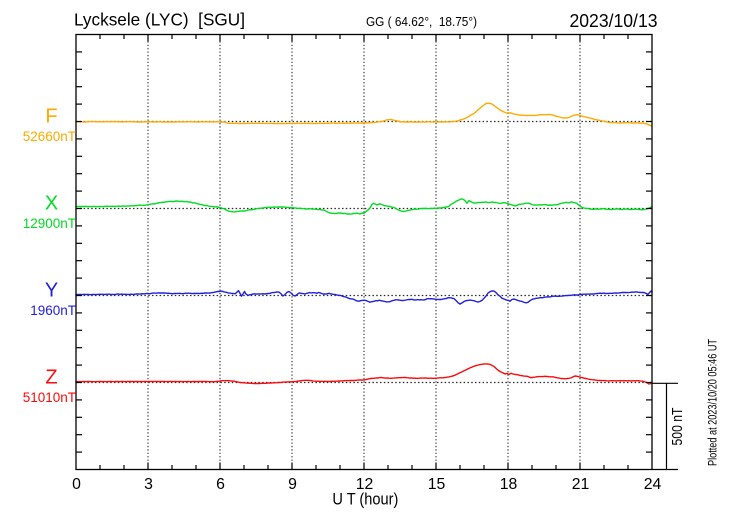 The width and height of the screenshot is (730, 520). What do you see at coordinates (49, 136) in the screenshot?
I see `svg-text: 52660nT` at bounding box center [49, 136].